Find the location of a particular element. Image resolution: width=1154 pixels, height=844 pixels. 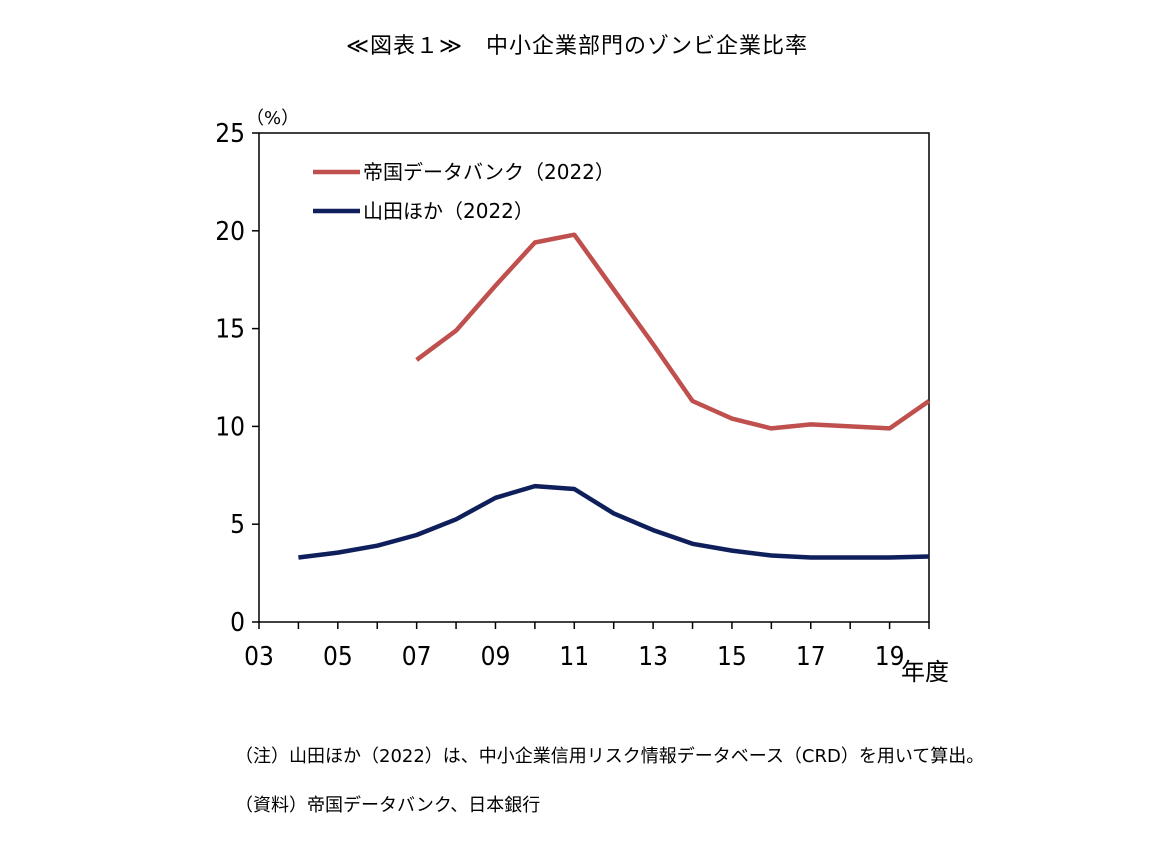

source-note: （資料）帝国データバンク、日本銀行 is located at coordinates (388, 805).